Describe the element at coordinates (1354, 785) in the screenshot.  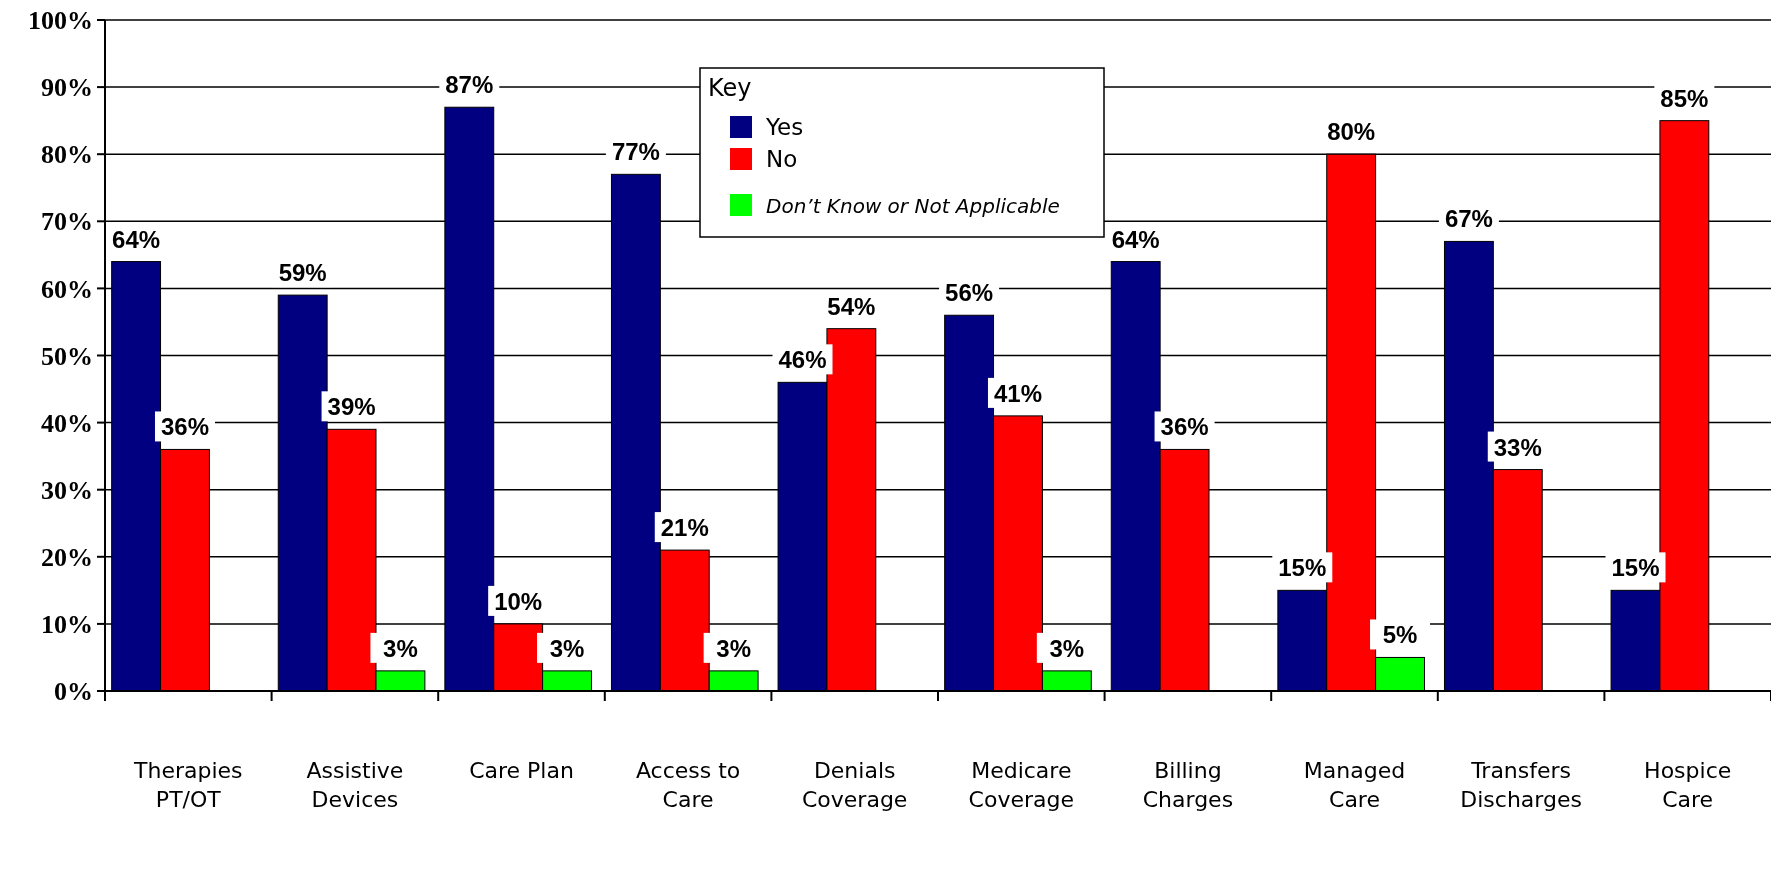
I see `x-tick-label: Managed Care` at that location.